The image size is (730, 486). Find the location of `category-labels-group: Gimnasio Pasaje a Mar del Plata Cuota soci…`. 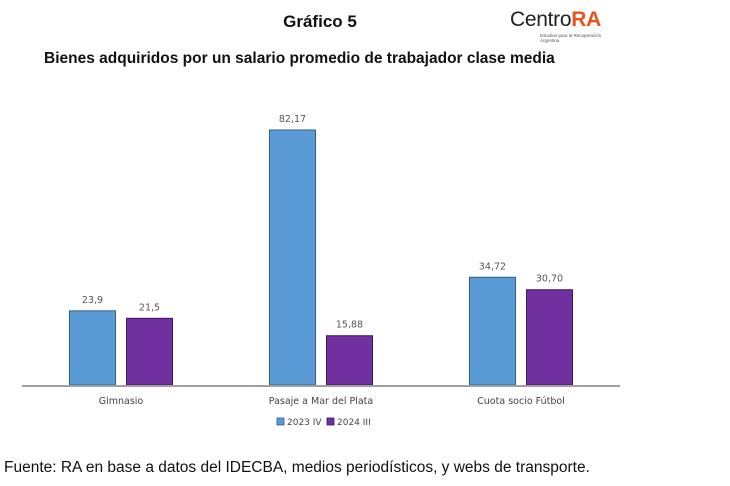

category-labels-group: Gimnasio Pasaje a Mar del Plata Cuota soci… is located at coordinates (332, 401).